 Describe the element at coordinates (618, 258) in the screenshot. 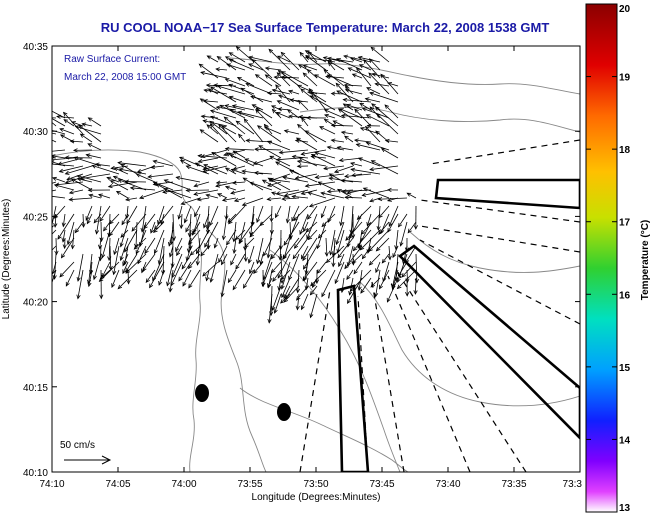

I see `colorbar: 20 19 18 17 16 15 14 13 Temperature (°C)` at that location.